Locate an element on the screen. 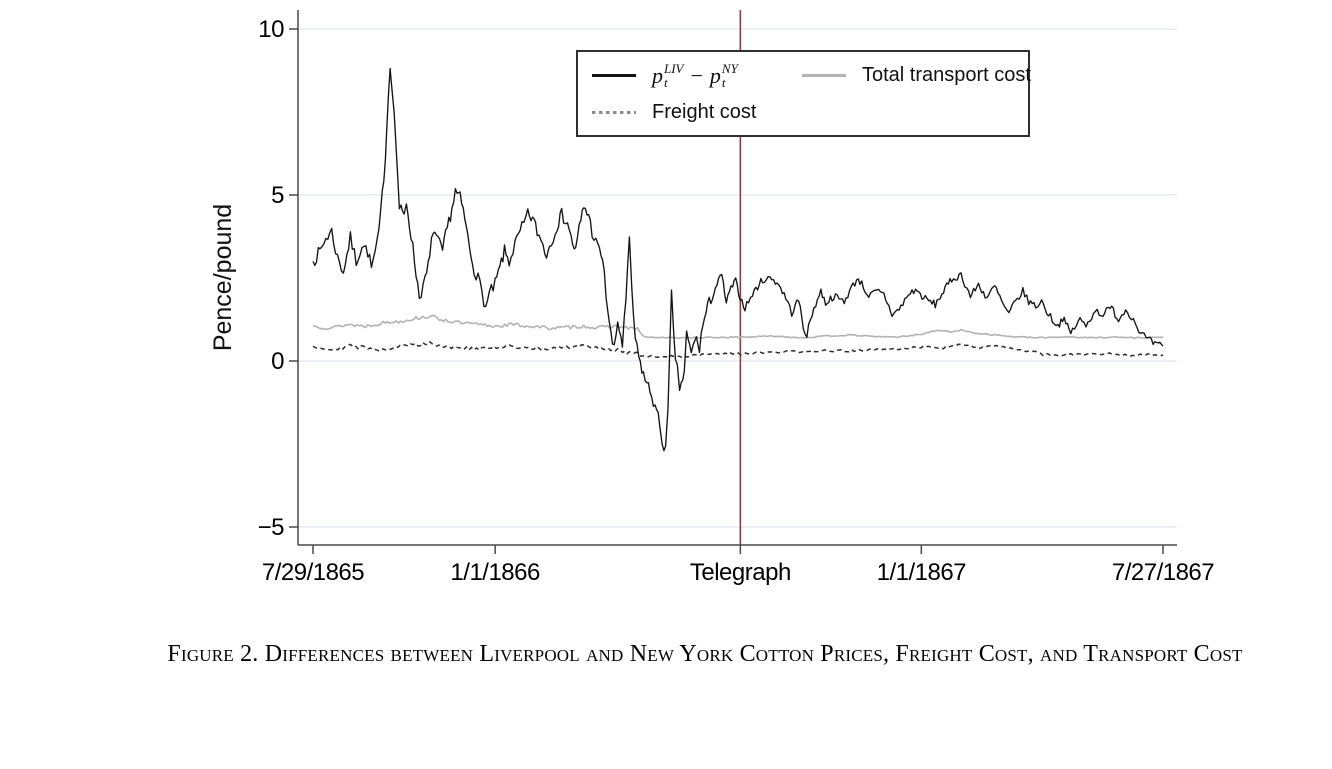 The width and height of the screenshot is (1332, 769). legend-row-2: Freight cost is located at coordinates (805, 112).